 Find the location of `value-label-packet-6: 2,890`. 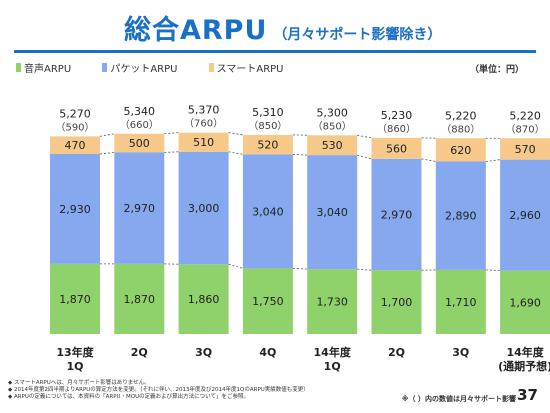

value-label-packet-6: 2,890 is located at coordinates (461, 216).